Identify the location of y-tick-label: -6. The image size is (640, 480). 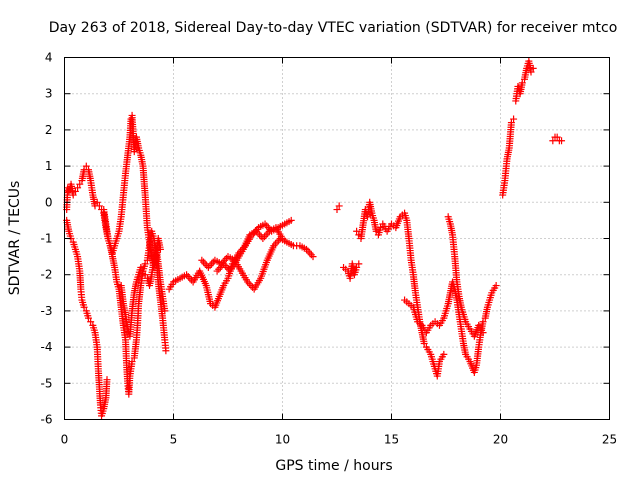
(47, 420).